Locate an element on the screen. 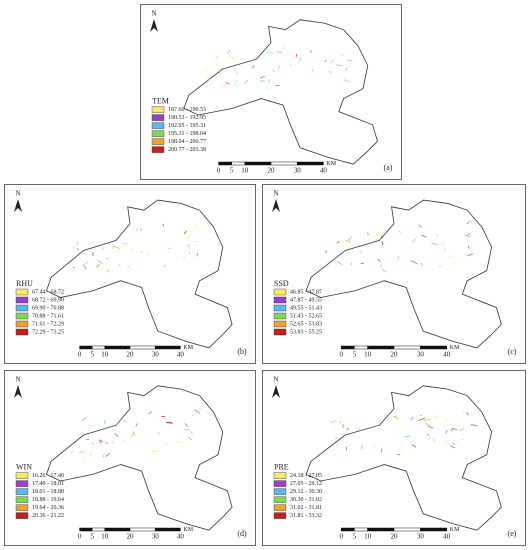 This screenshot has width=532, height=550. north-label: N is located at coordinates (17, 194).